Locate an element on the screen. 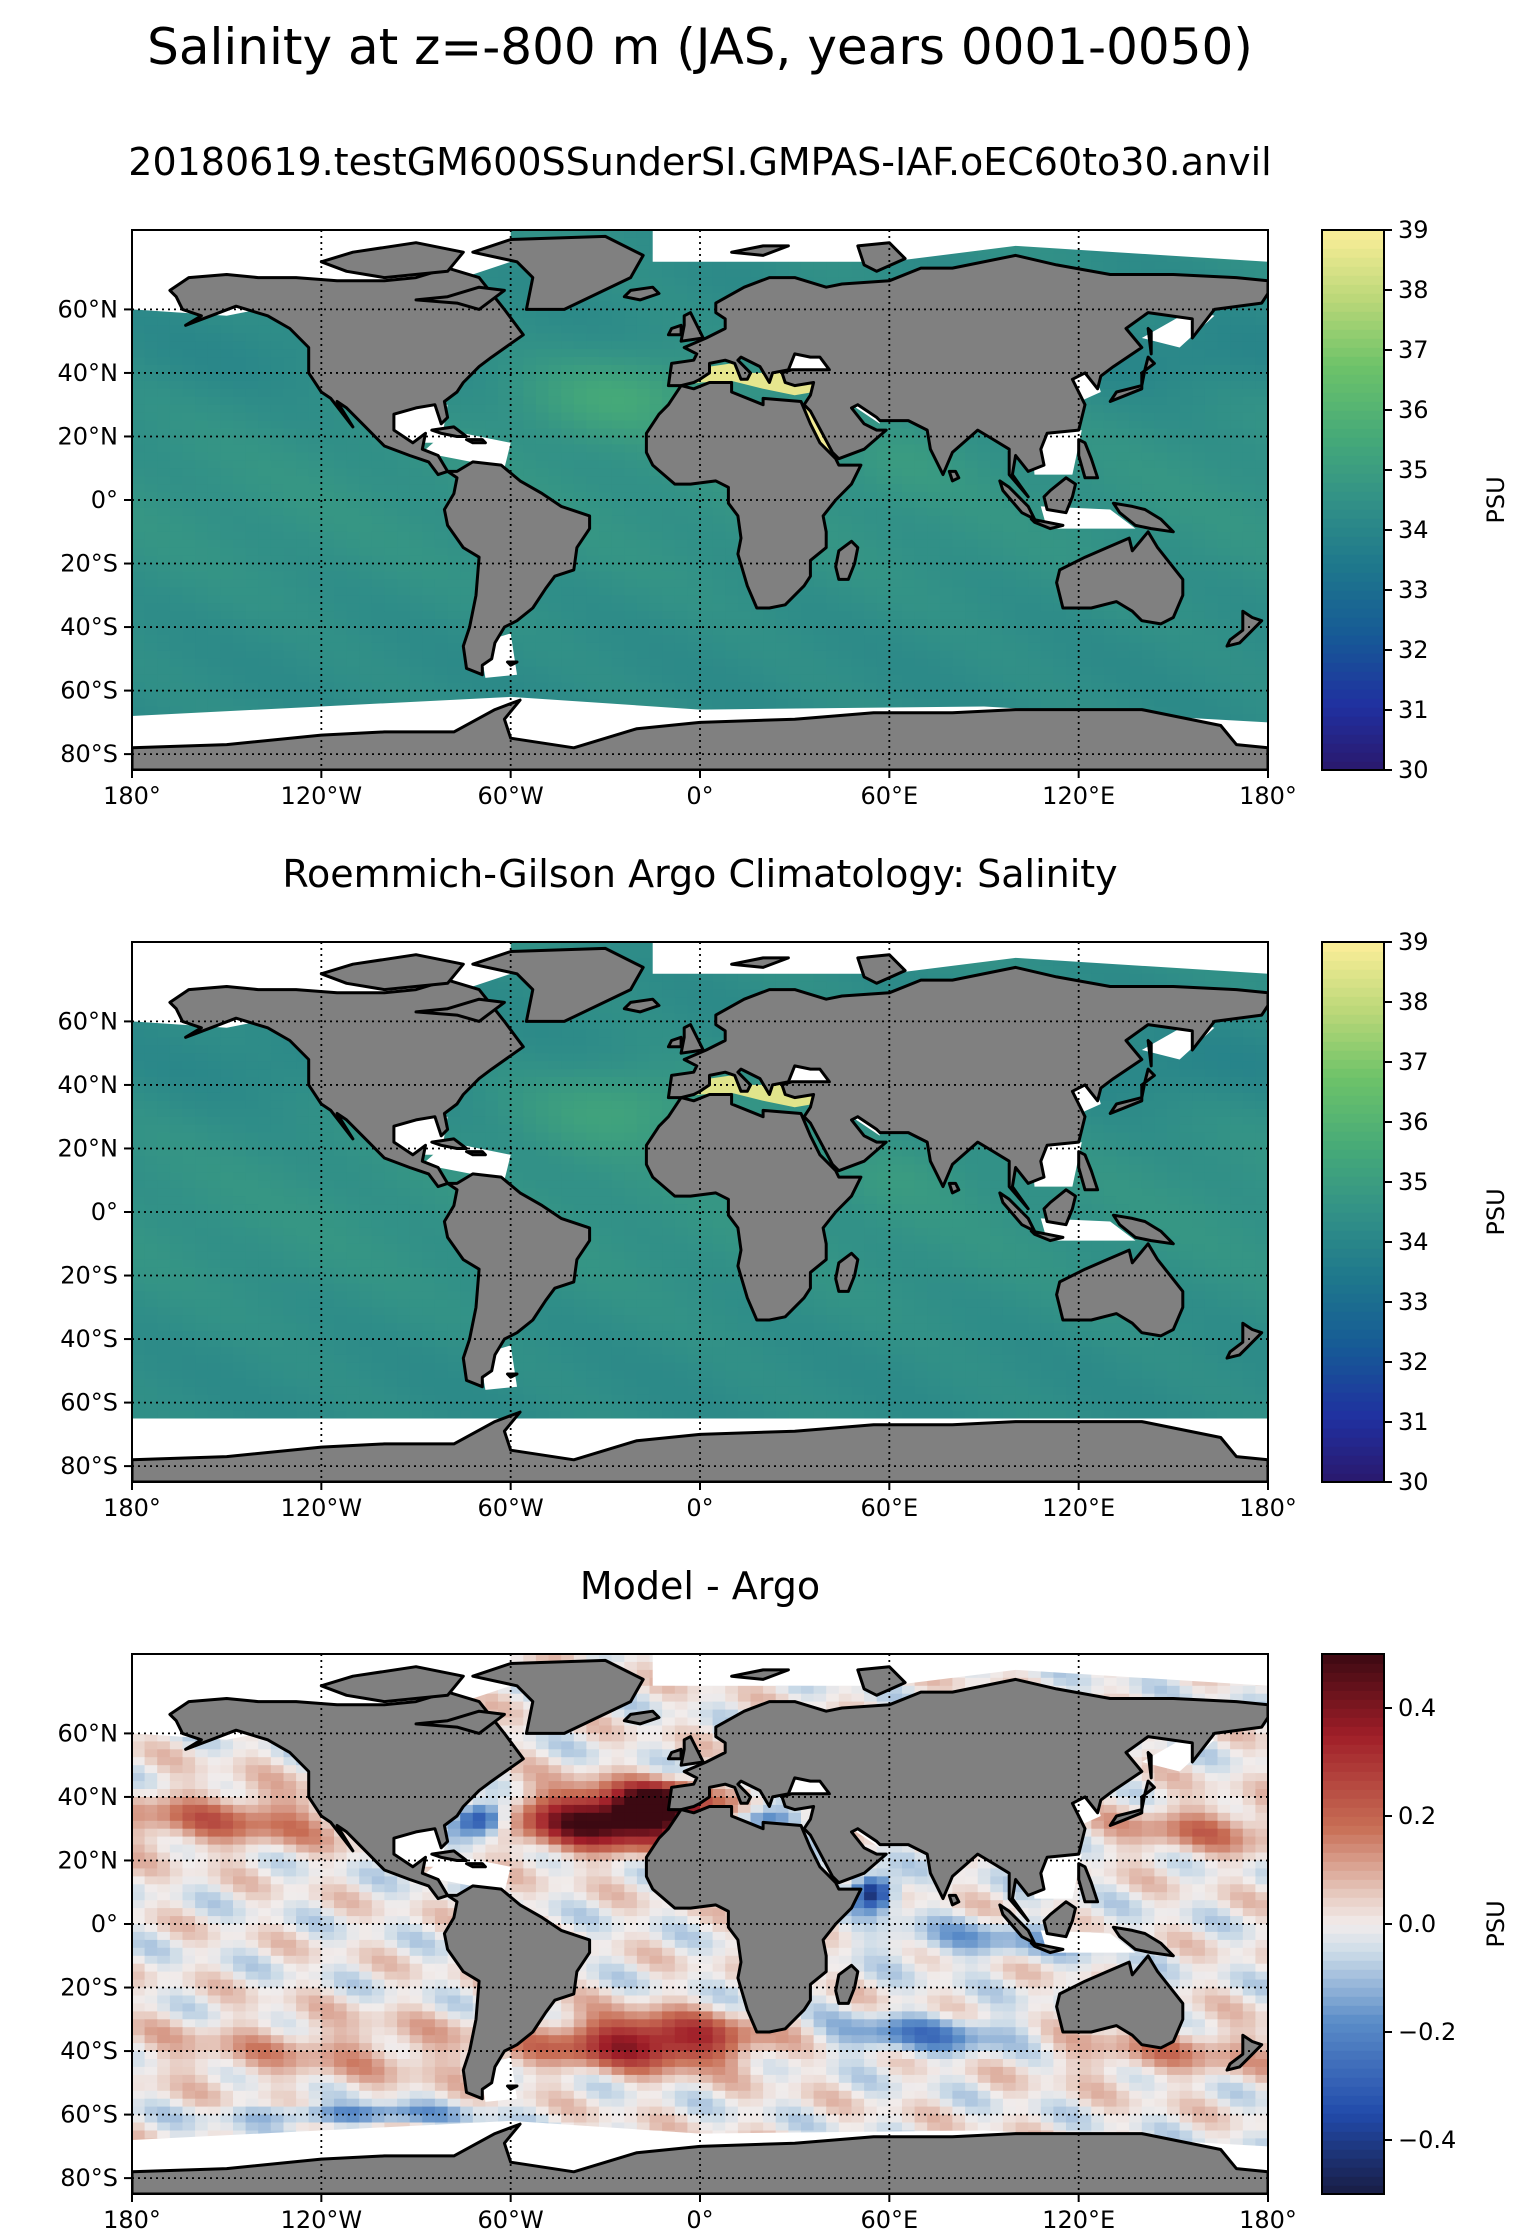  colorbar-tick-label: 32 is located at coordinates (1413, 650).